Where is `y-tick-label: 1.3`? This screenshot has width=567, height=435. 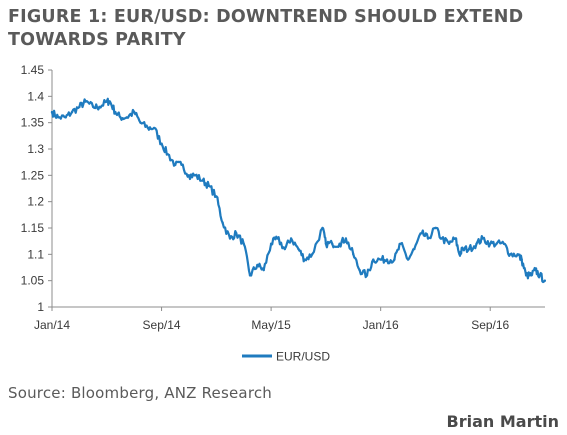
y-tick-label: 1.3 is located at coordinates (35, 149).